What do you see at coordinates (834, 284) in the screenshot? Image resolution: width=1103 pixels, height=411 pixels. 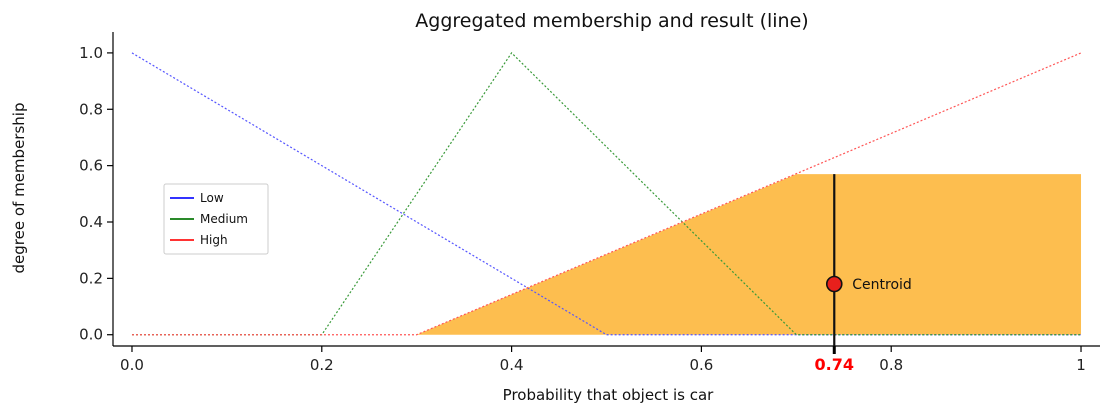 I see `centroid-marker` at bounding box center [834, 284].